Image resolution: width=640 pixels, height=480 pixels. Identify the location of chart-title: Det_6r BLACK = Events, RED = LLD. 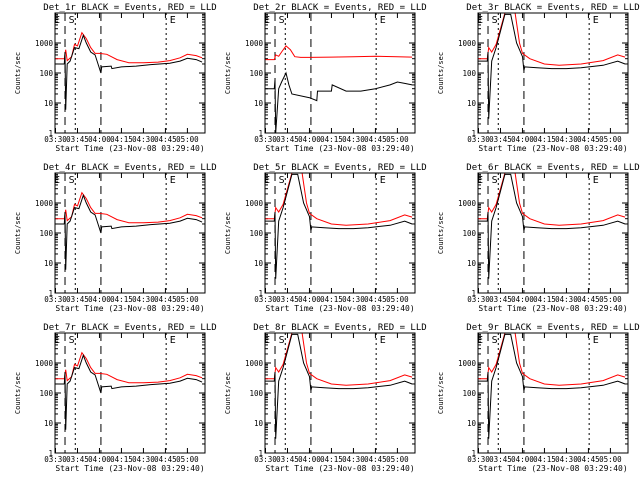
(552, 168).